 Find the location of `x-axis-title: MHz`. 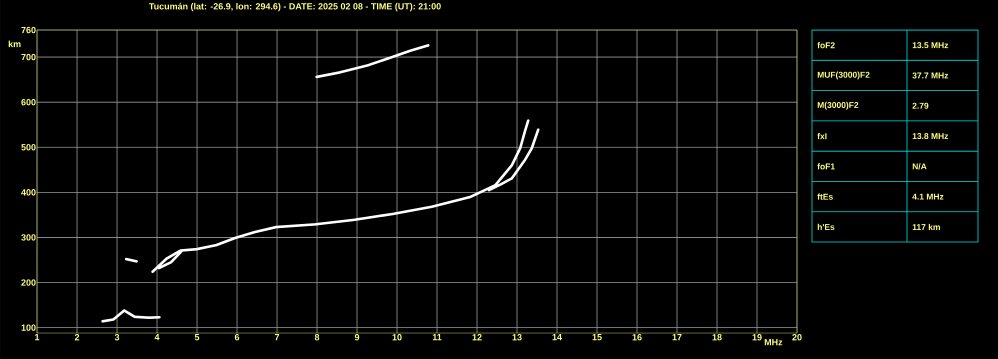

x-axis-title: MHz is located at coordinates (773, 342).